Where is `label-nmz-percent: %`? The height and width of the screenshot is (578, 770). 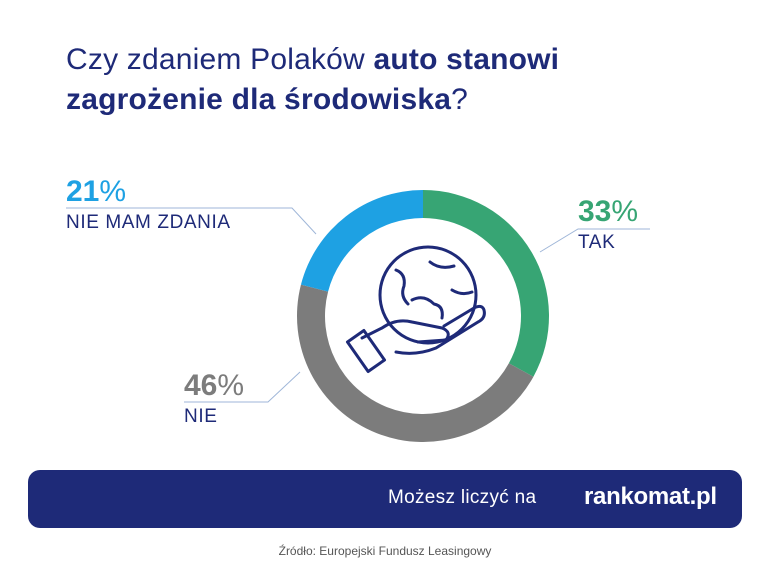 label-nmz-percent: % is located at coordinates (113, 191).